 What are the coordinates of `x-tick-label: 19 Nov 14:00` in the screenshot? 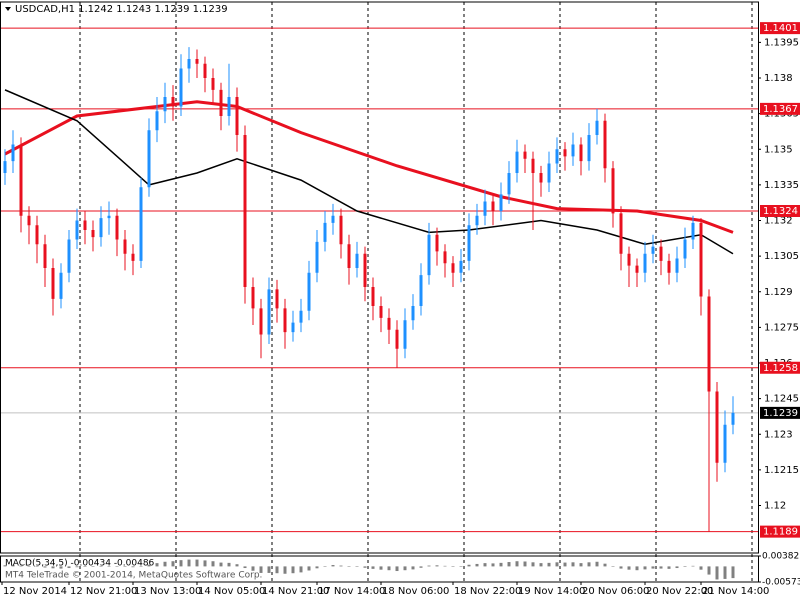 It's located at (551, 591).